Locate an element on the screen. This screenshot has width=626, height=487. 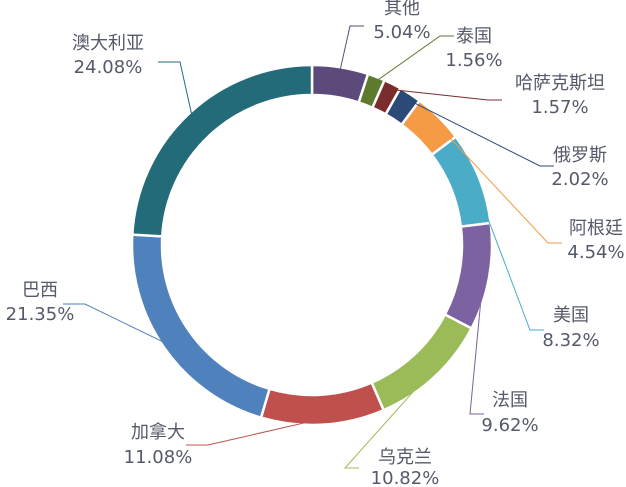
slice-ukraine-leader-line is located at coordinates (387, 420).